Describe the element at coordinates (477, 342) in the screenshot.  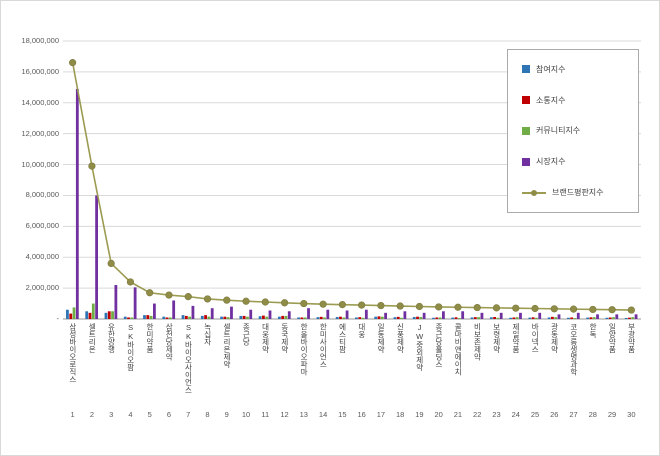
I see `category-label: 비보존제약` at that location.